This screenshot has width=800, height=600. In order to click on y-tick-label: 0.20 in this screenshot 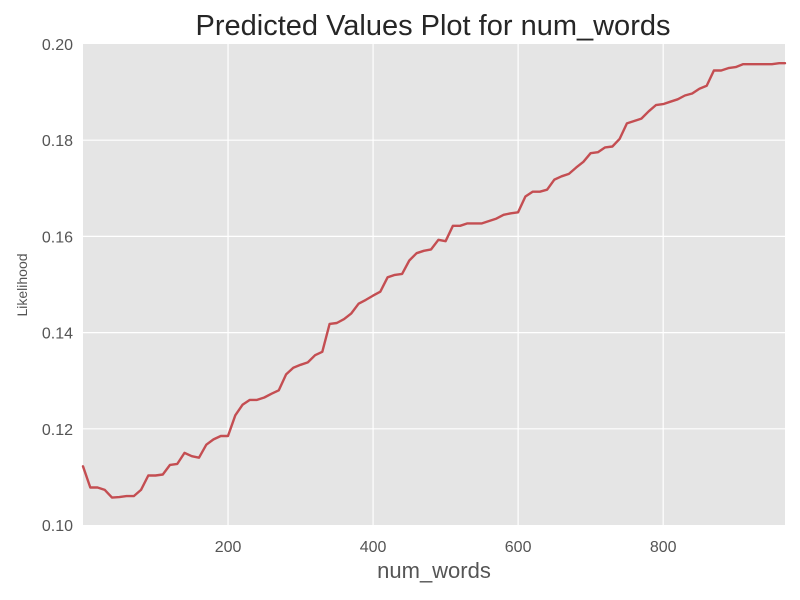, I will do `click(57, 45)`.